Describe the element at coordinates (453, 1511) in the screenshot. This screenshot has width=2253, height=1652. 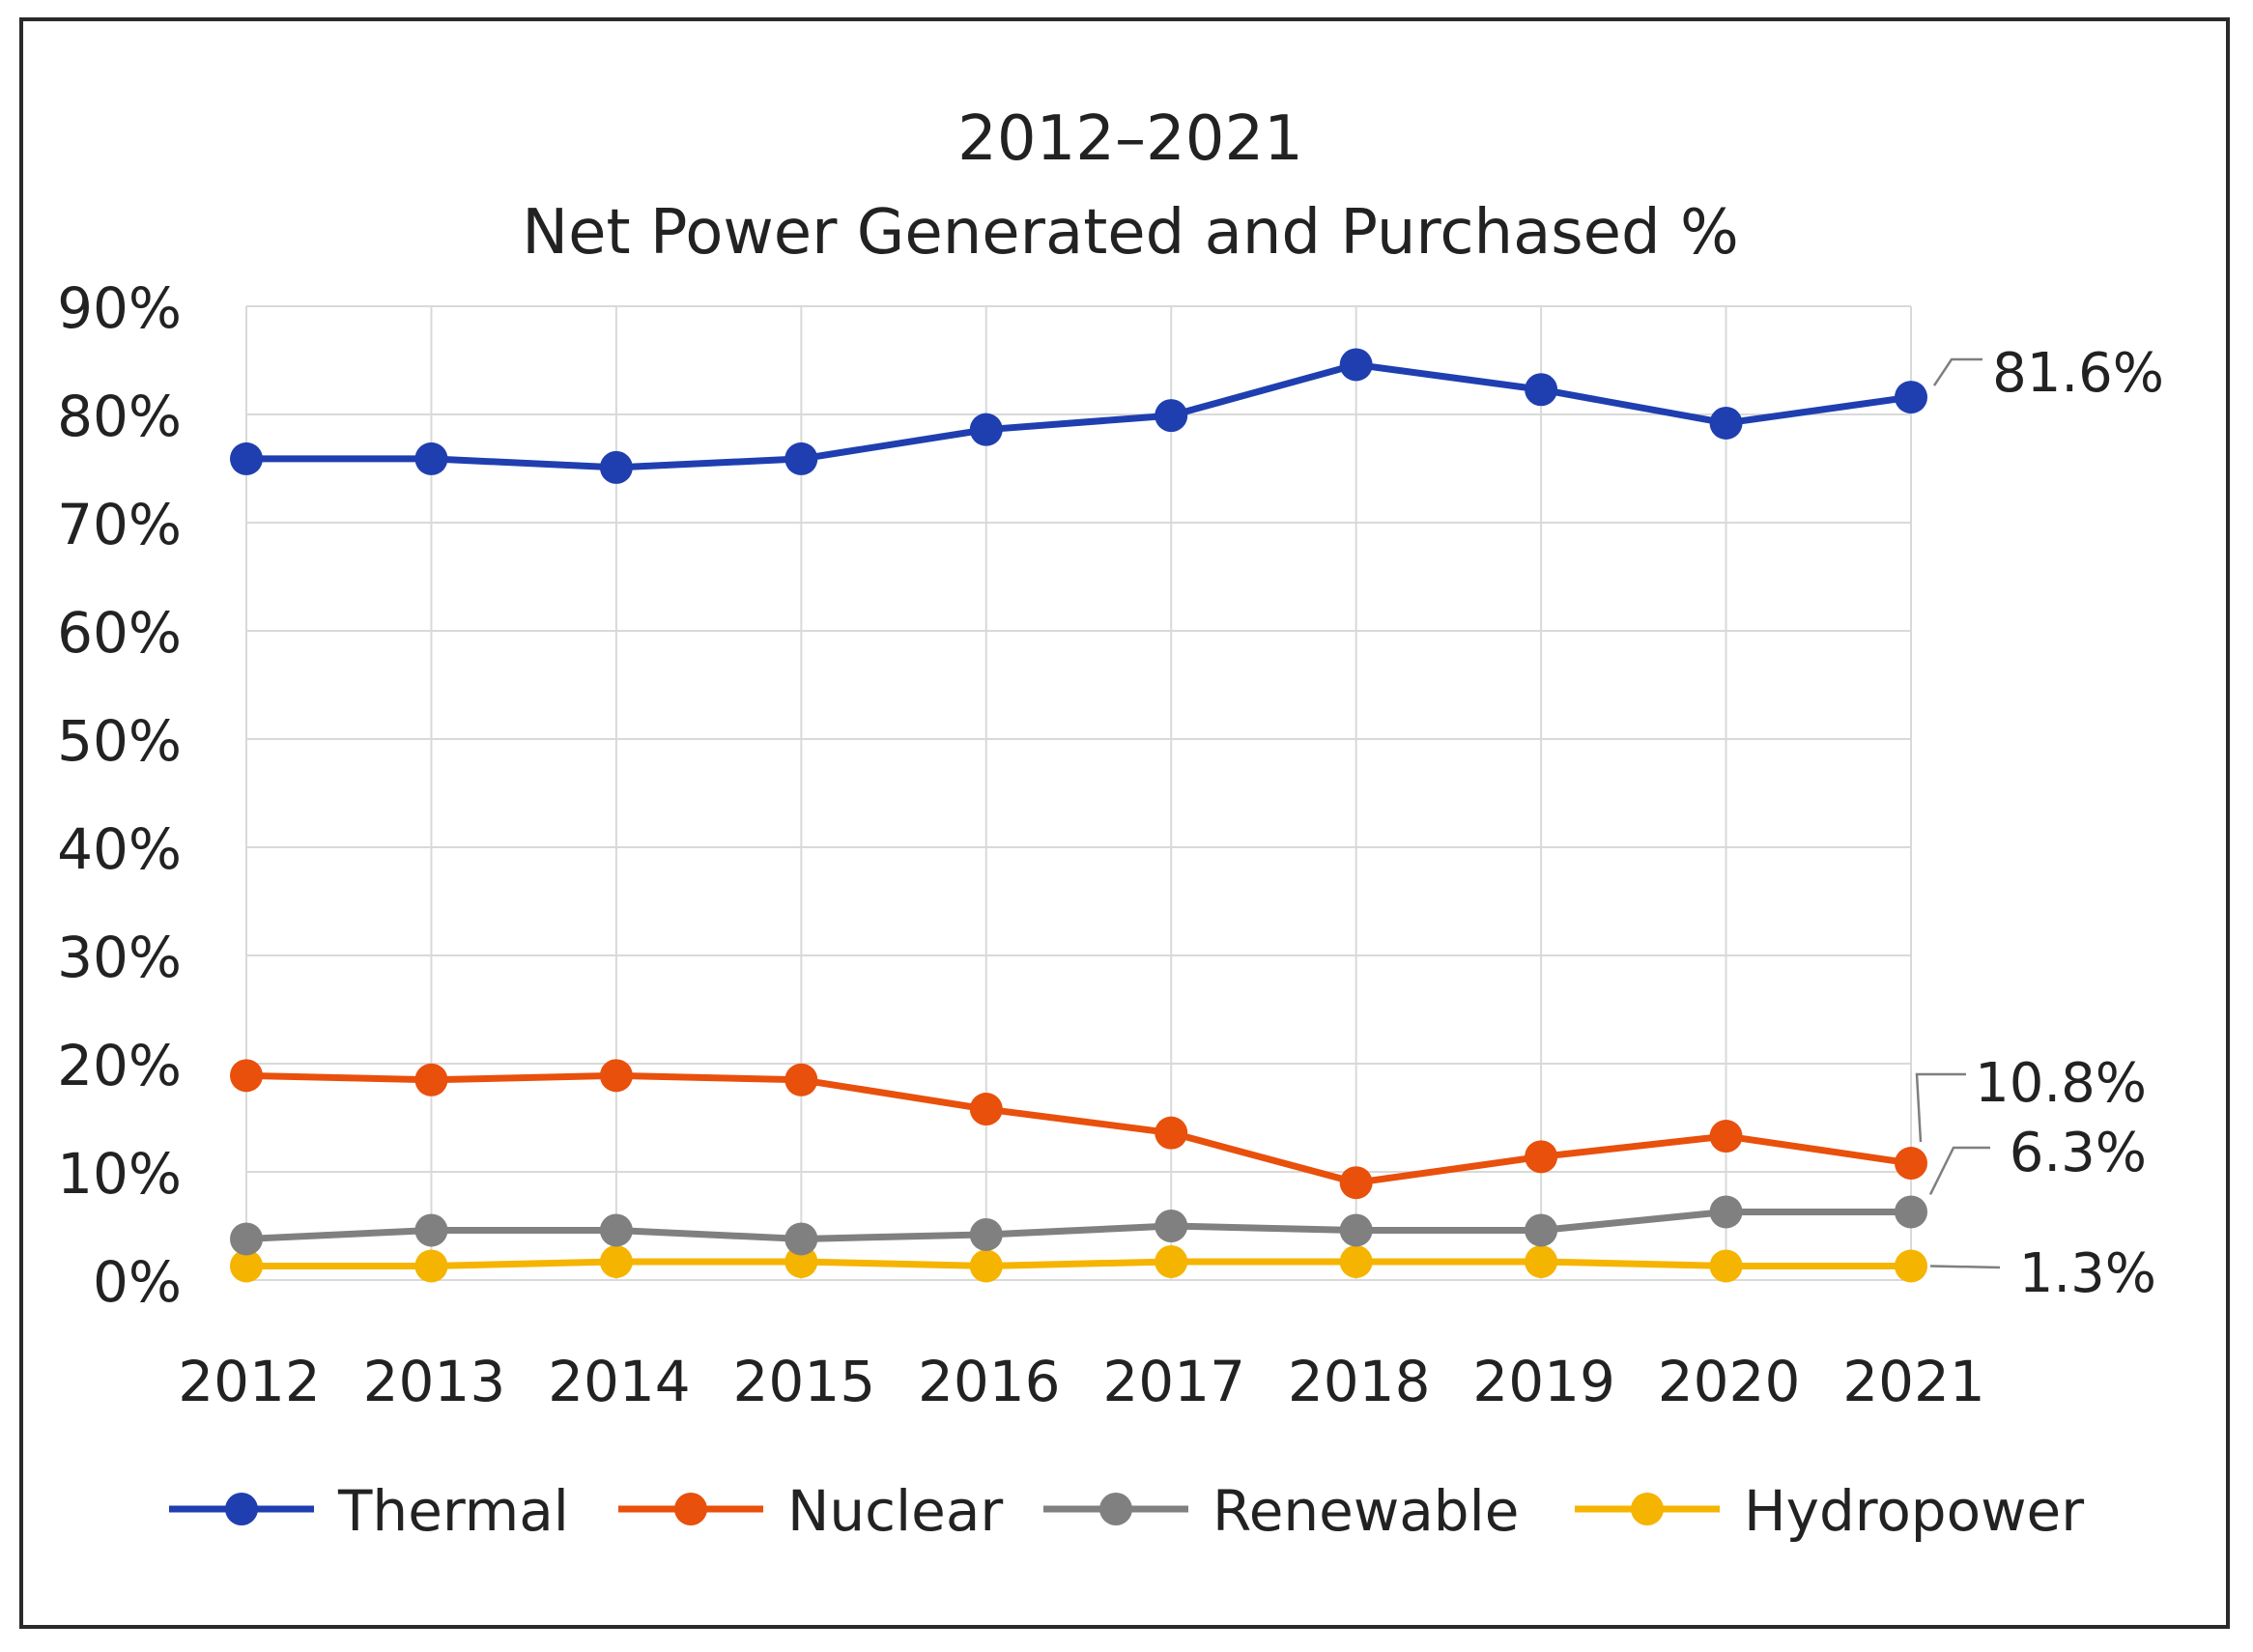
I see `legend-label-thermal: Thermal` at that location.